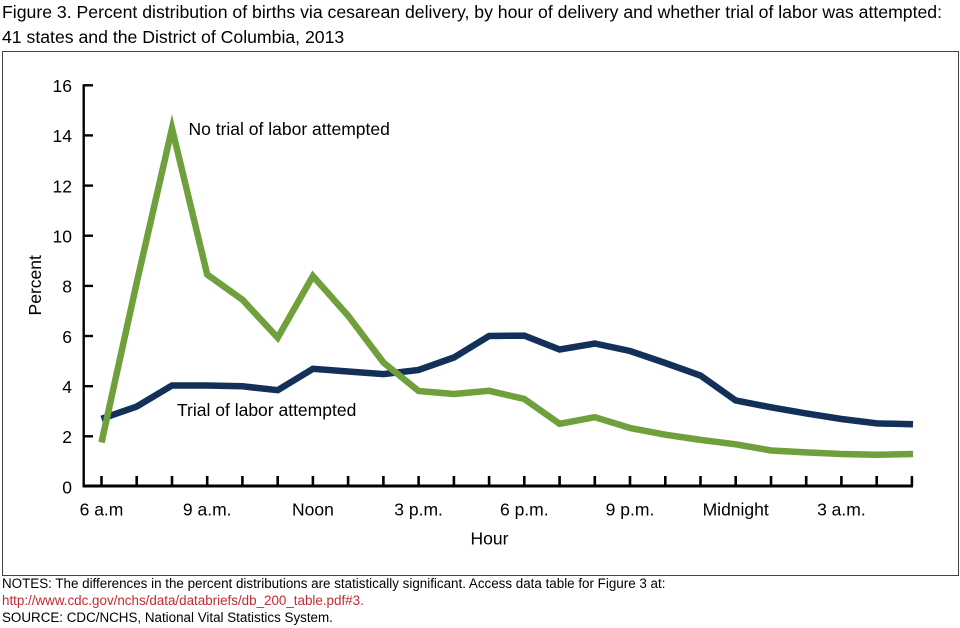 This screenshot has width=960, height=628. What do you see at coordinates (841, 510) in the screenshot?
I see `svg-text: 3 a.m.` at bounding box center [841, 510].